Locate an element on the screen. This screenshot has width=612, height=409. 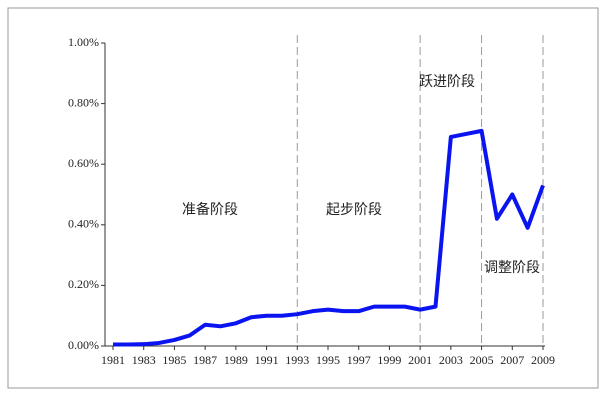
x-tick-label: 1981 is located at coordinates (113, 360).